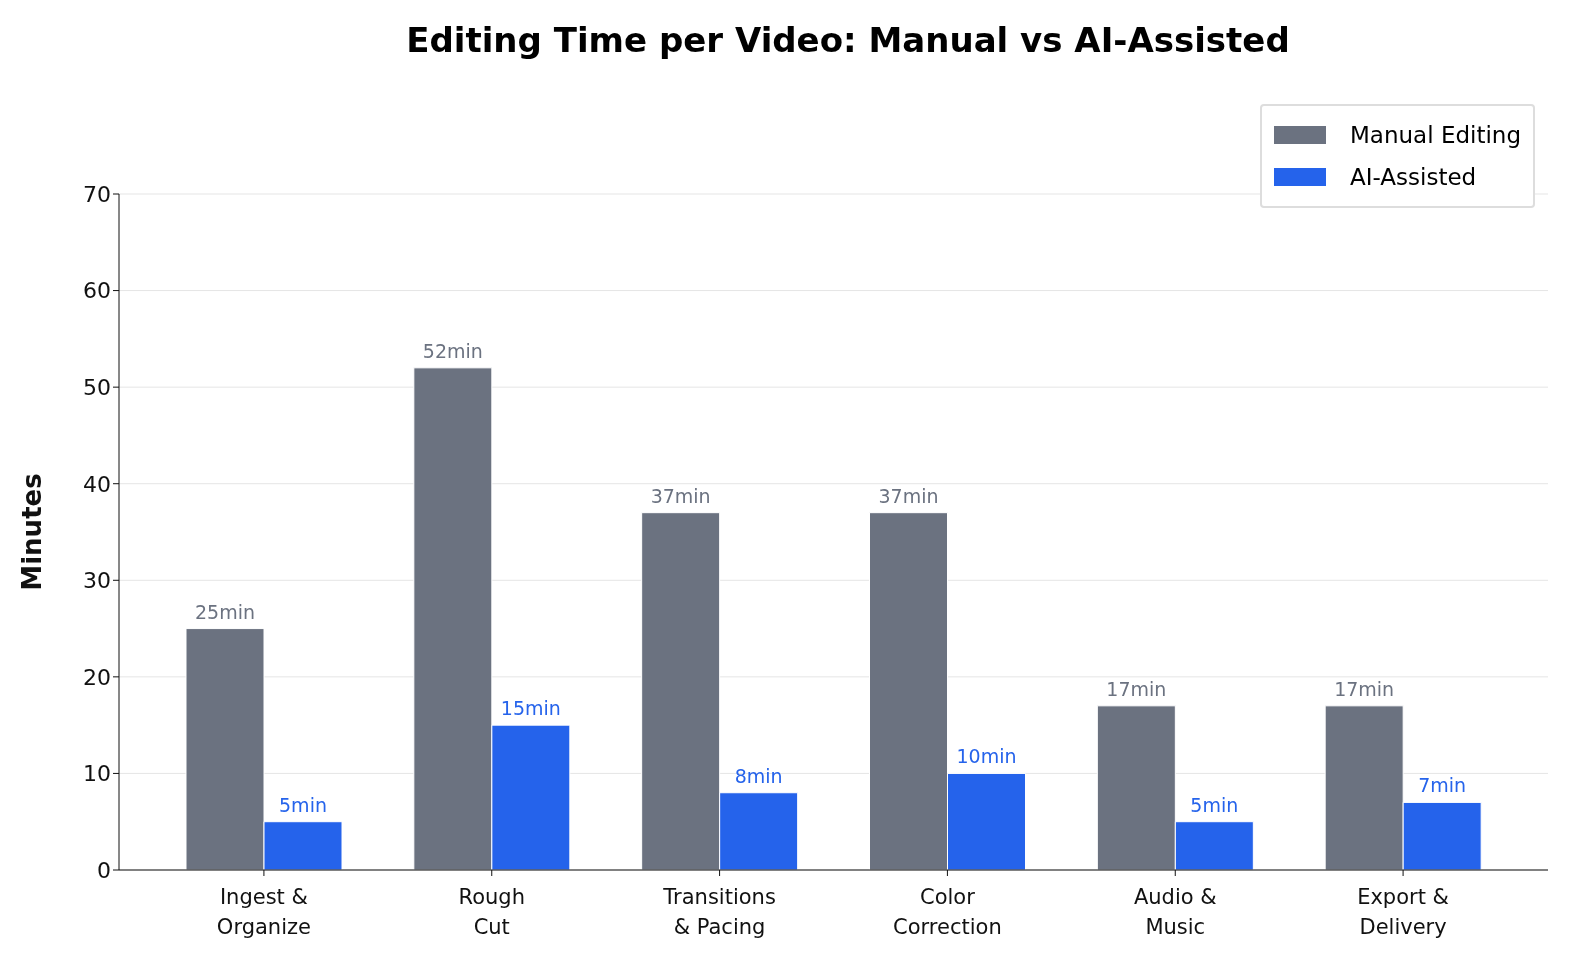 This screenshot has width=1579, height=976. I want to click on data-label: 52min, so click(452, 350).